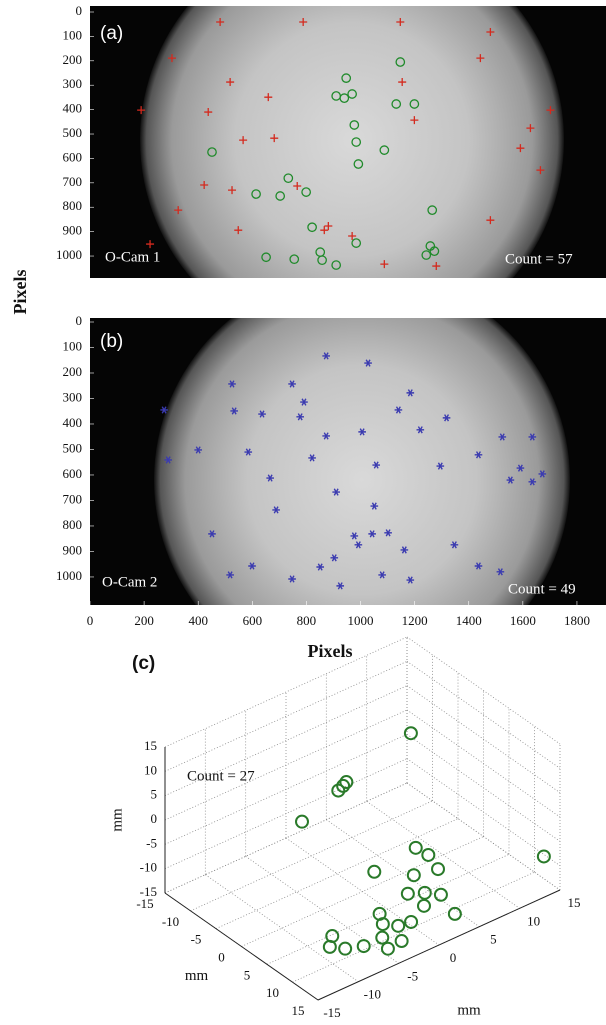 The height and width of the screenshot is (1025, 606). What do you see at coordinates (361, 620) in the screenshot?
I see `x-tick-label: 1000` at bounding box center [361, 620].